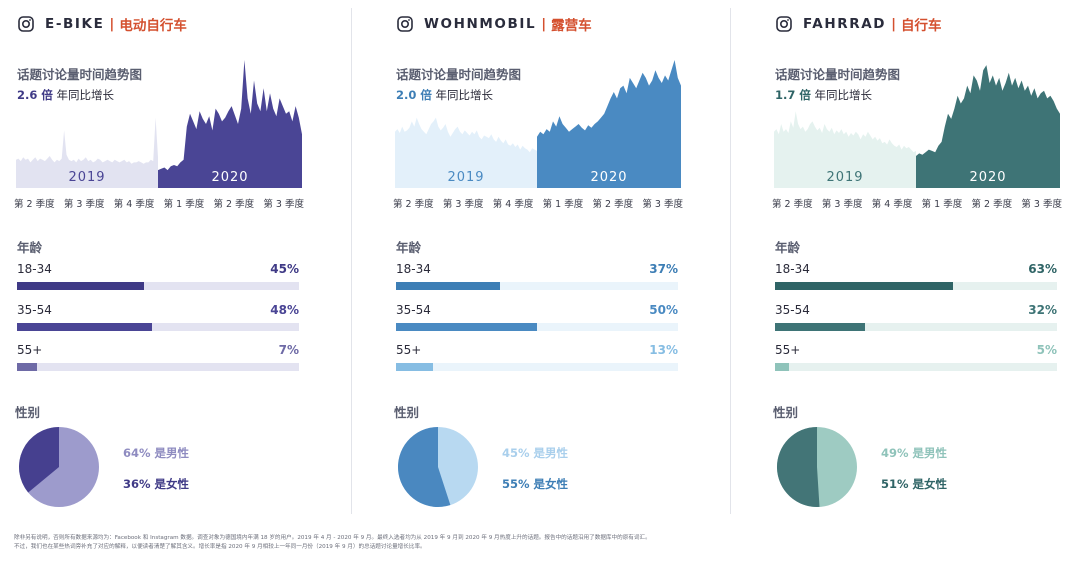  Describe the element at coordinates (792, 310) in the screenshot. I see `age-label: 35-54` at that location.